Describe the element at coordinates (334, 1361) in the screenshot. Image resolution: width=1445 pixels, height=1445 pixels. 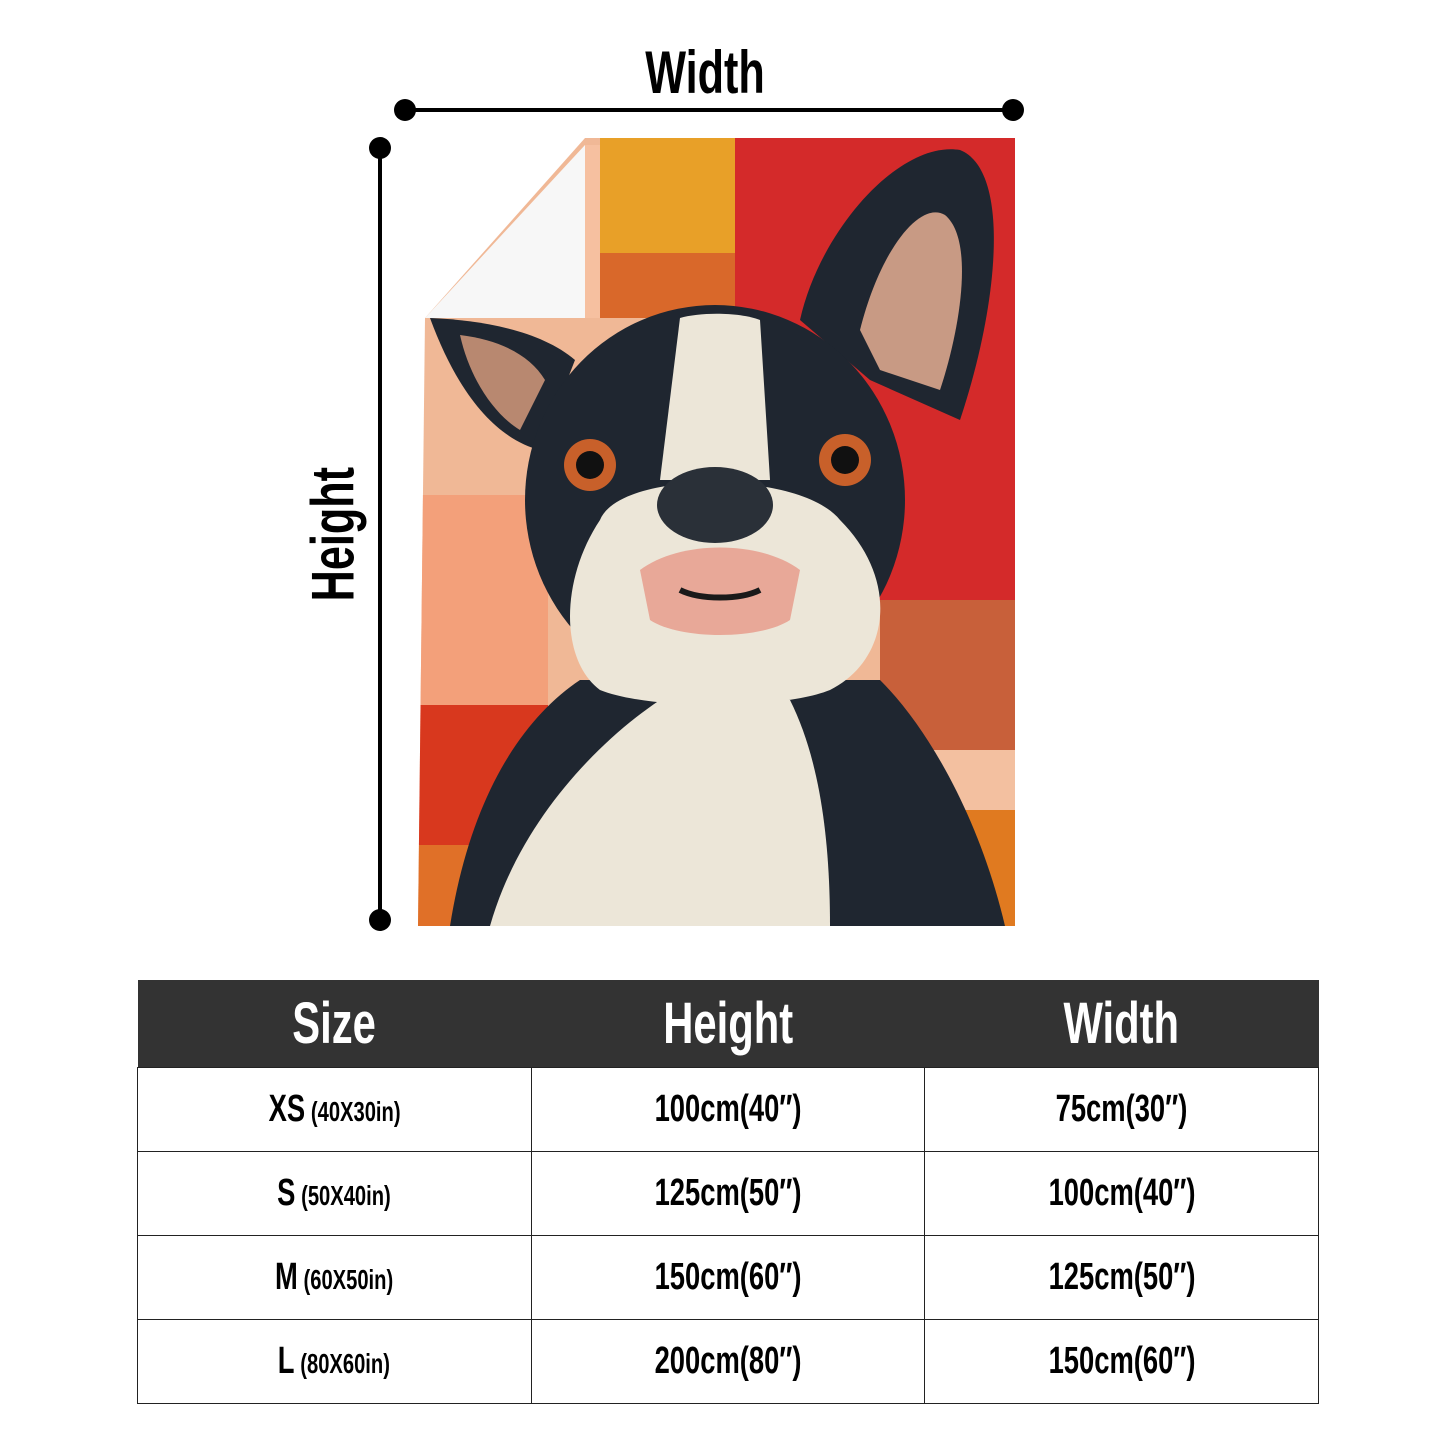
I see `size-cell: L (80X60in)` at that location.